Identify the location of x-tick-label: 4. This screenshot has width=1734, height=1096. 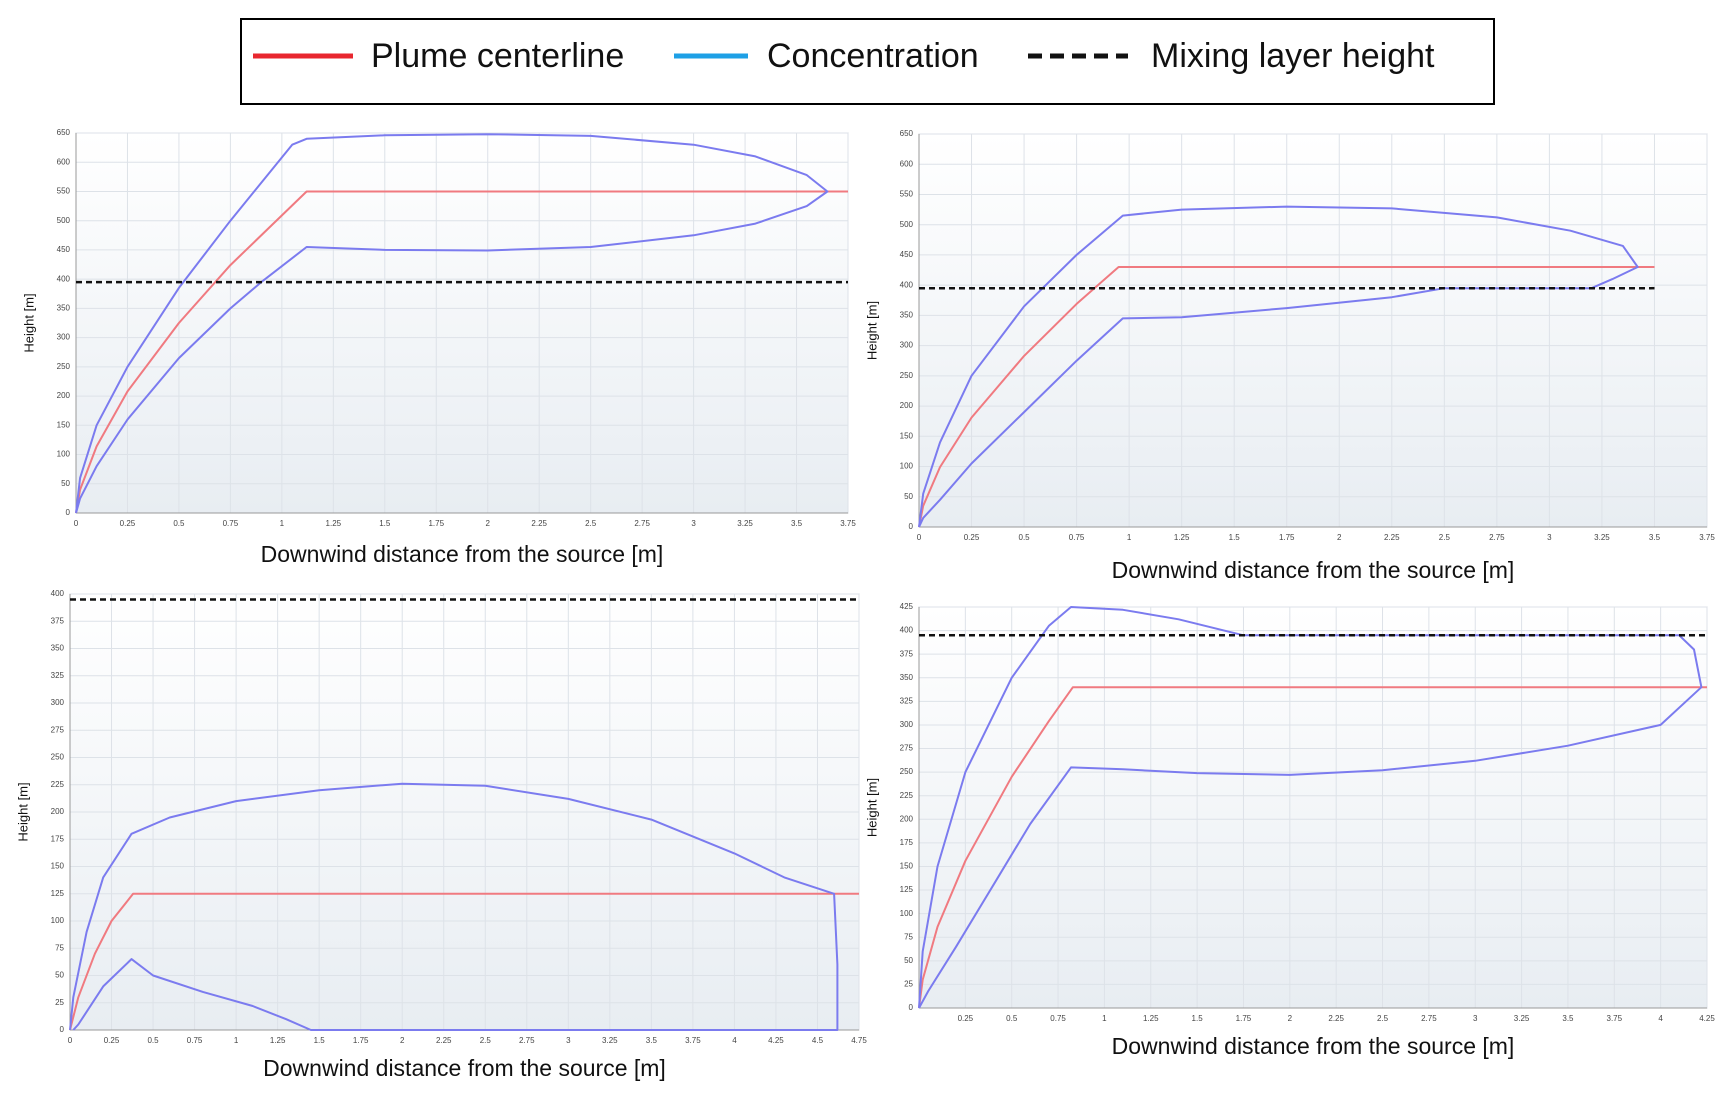
(734, 1040).